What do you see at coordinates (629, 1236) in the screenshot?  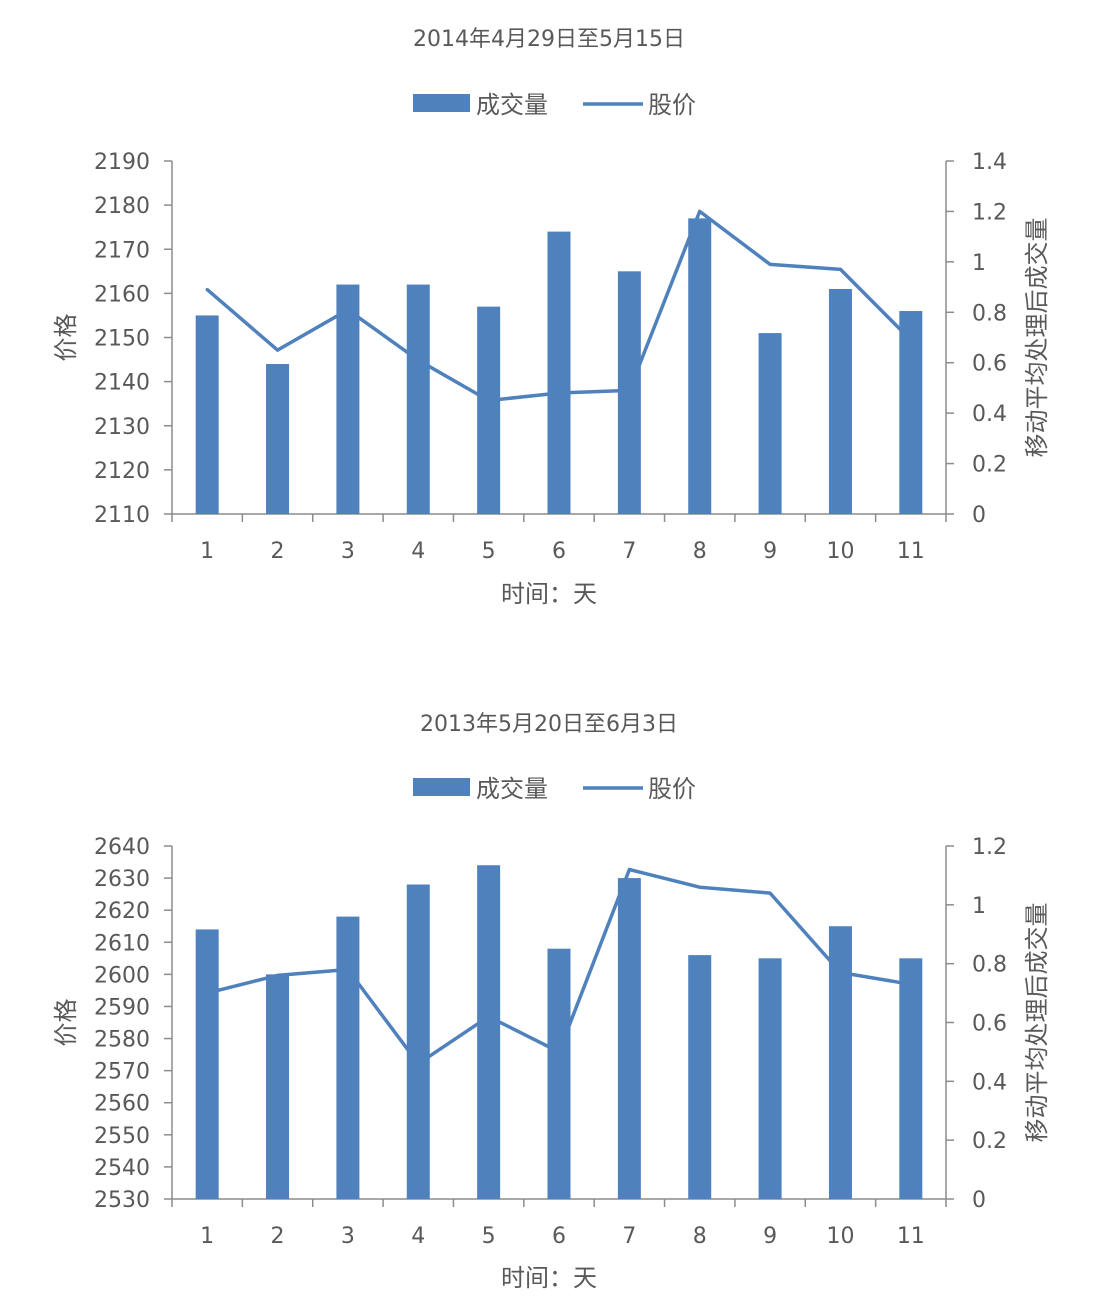 I see `x-tick-label: 7` at bounding box center [629, 1236].